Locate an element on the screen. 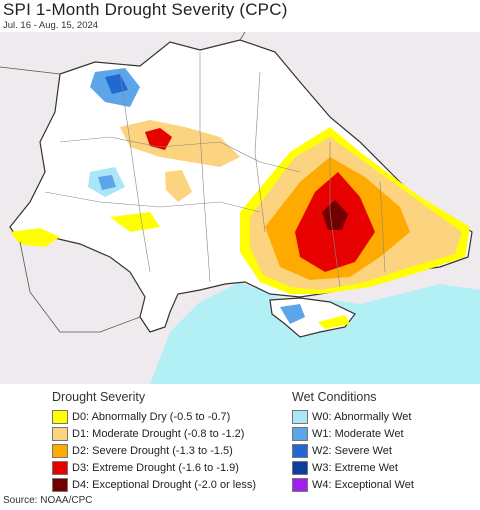  swatch-w1 is located at coordinates (300, 433).